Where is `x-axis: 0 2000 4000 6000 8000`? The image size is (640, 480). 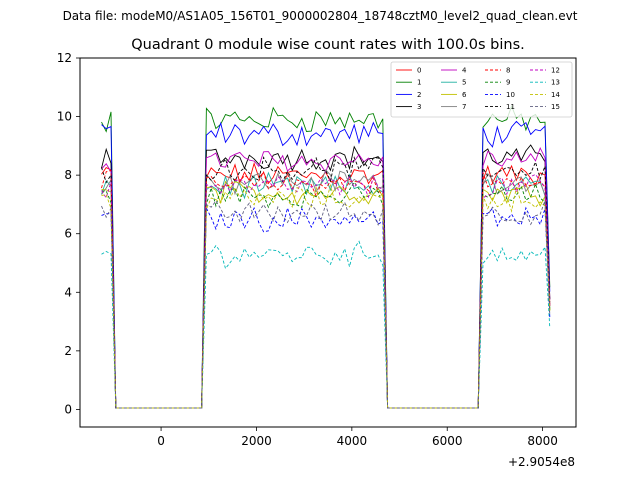 x-axis: 0 2000 4000 6000 8000 is located at coordinates (357, 437).